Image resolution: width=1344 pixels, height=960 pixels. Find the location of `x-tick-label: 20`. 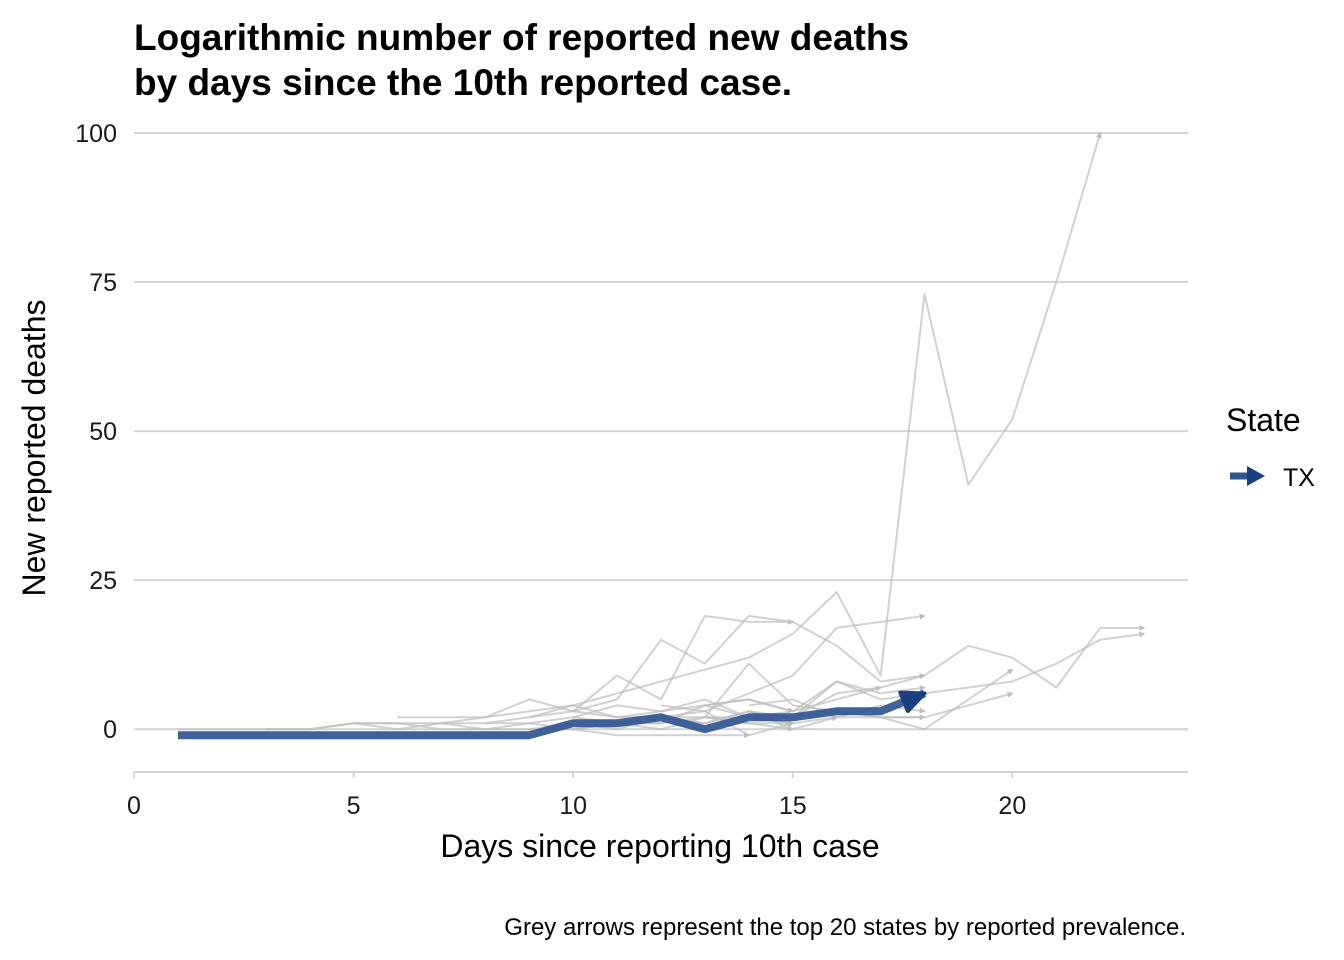

x-tick-label: 20 is located at coordinates (1012, 806).